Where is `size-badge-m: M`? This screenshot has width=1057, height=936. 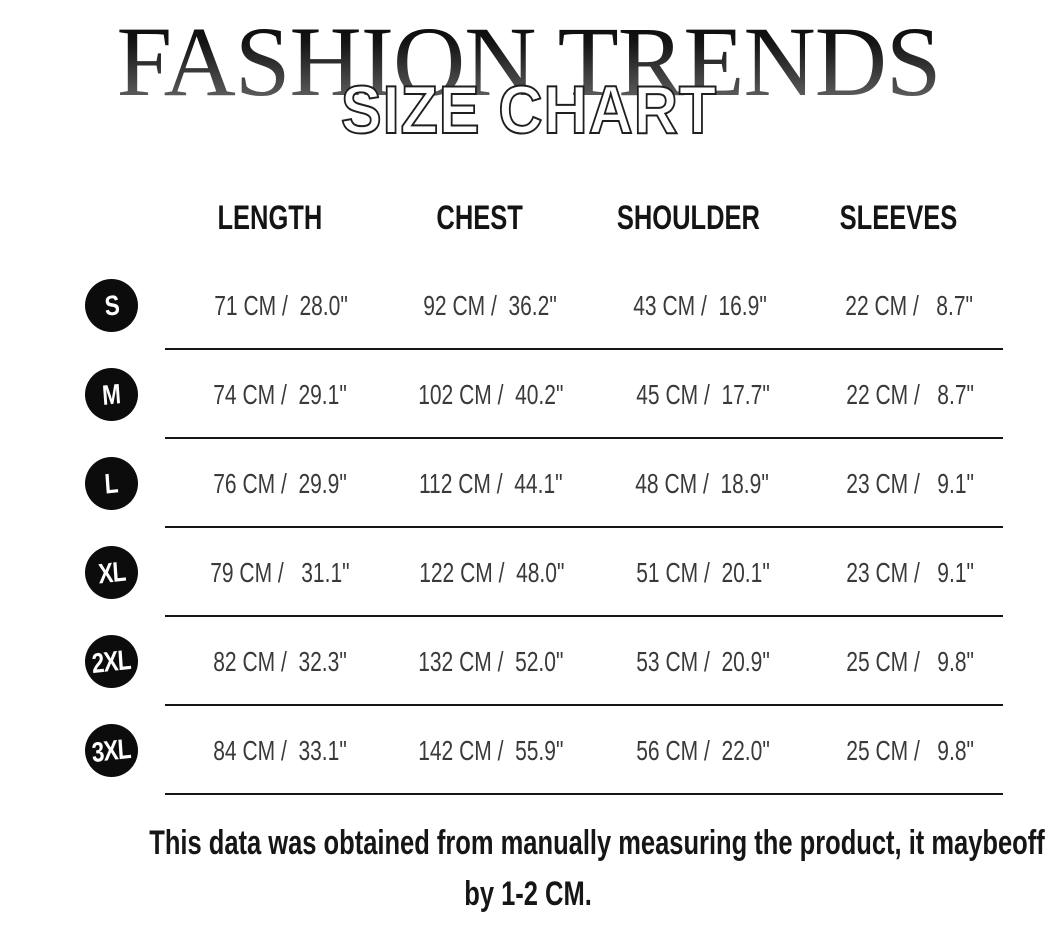 size-badge-m: M is located at coordinates (111, 394).